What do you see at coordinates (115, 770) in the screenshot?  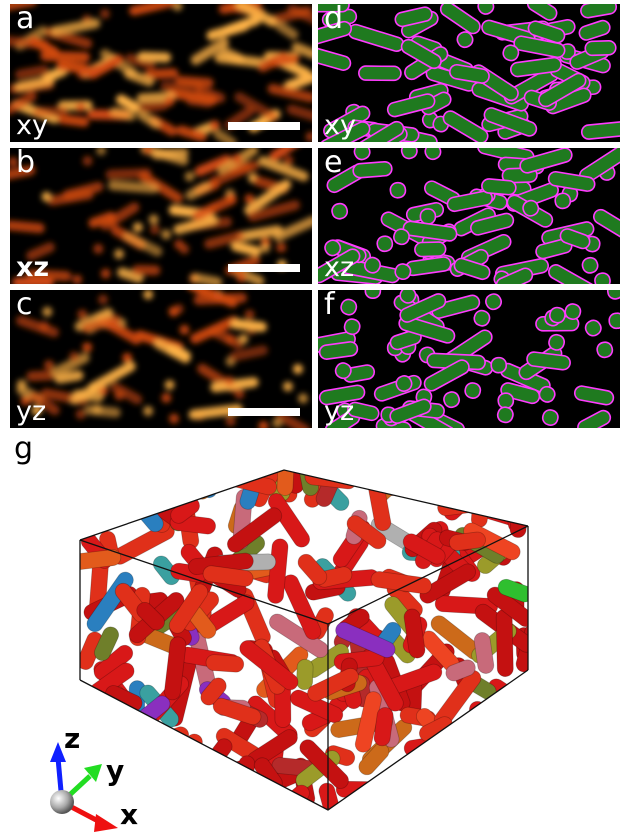 I see `y-axis-label: y` at bounding box center [115, 770].